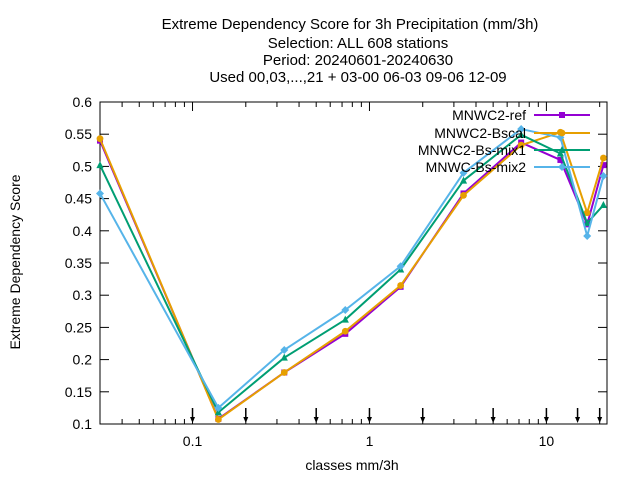  What do you see at coordinates (547, 441) in the screenshot?
I see `x-tick-label: 10` at bounding box center [547, 441].